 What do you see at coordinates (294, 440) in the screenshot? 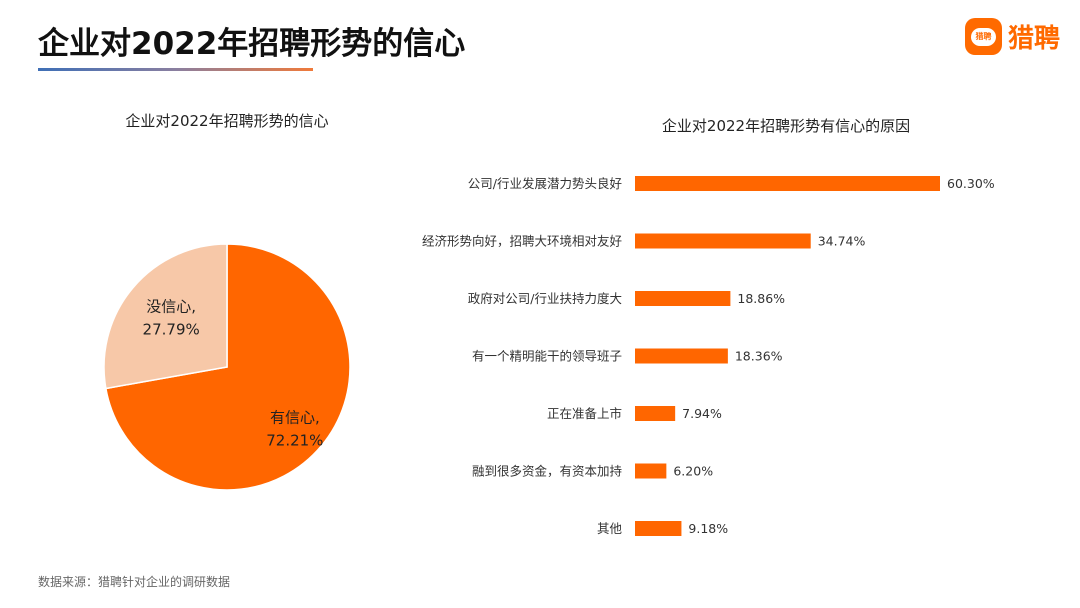
I see `pie-slice-value: 72.21%` at bounding box center [294, 440].